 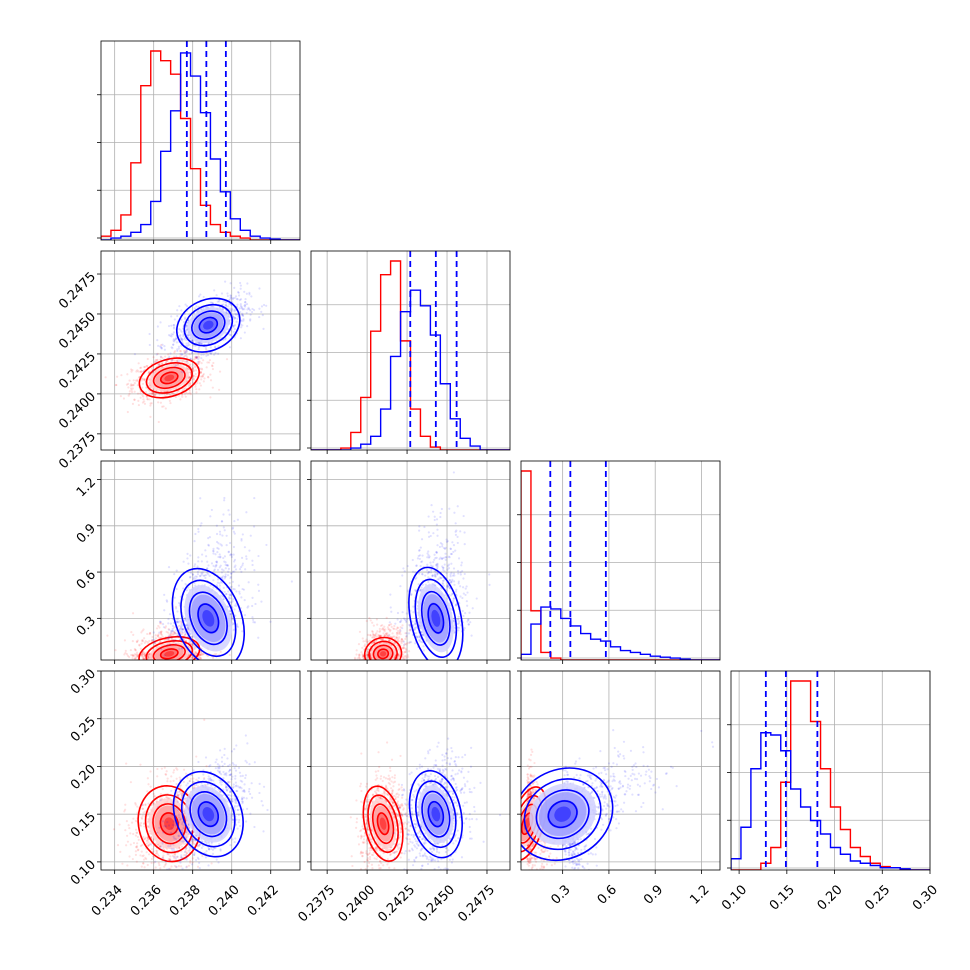 What do you see at coordinates (208, 618) in the screenshot?
I see `contour-line` at bounding box center [208, 618].